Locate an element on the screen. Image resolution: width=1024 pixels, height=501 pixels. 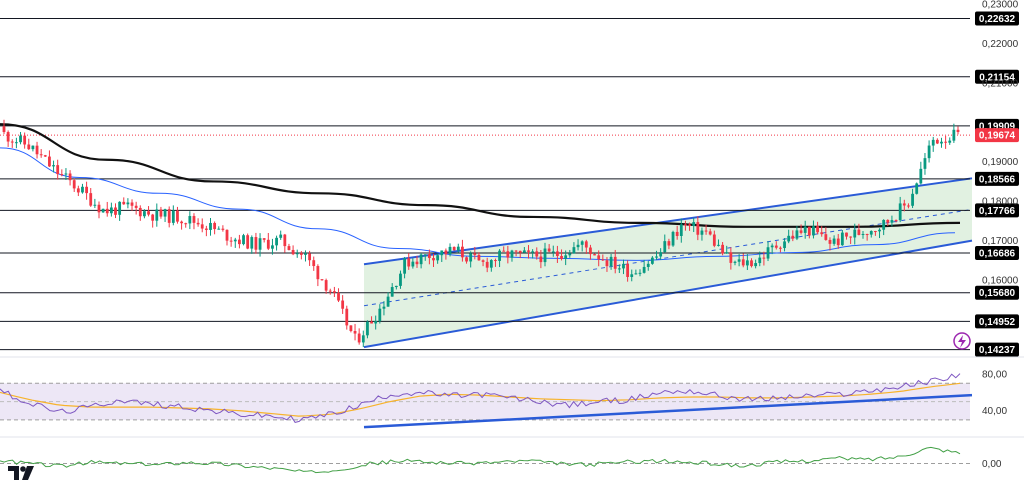
alert-badge is located at coordinates (962, 341).